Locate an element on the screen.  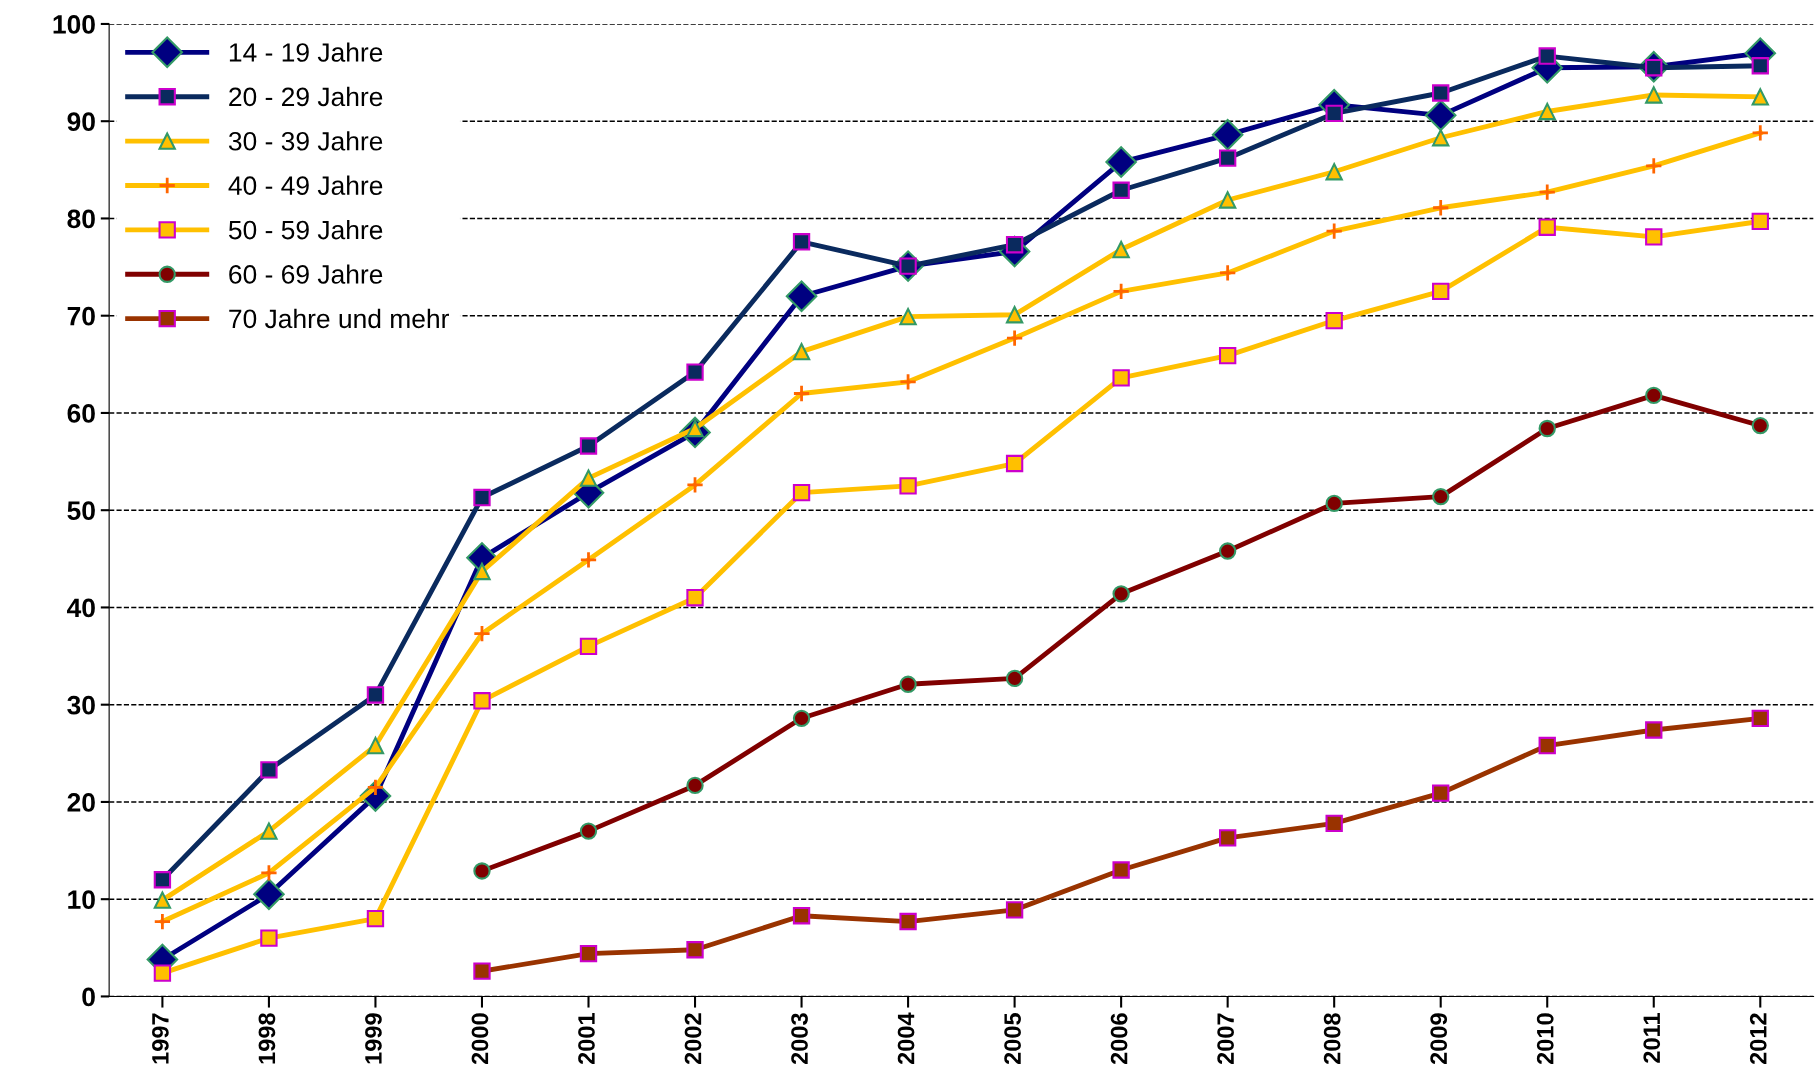
legend-label: 14 - 19 Jahre is located at coordinates (306, 52).